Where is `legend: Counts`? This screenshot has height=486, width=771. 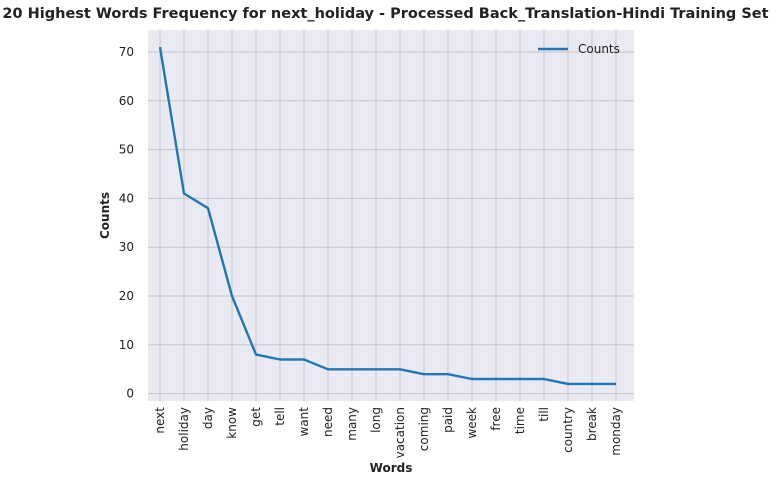 legend: Counts is located at coordinates (579, 49).